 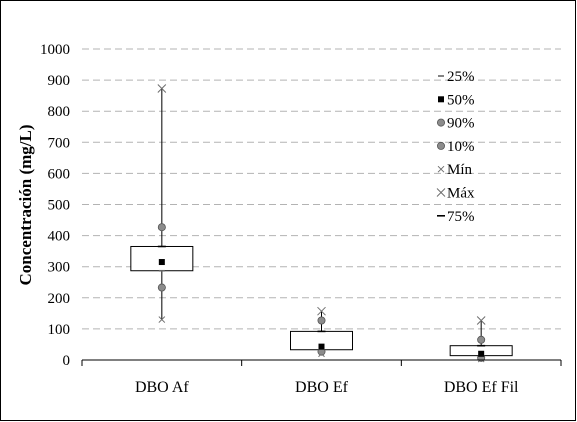 I want to click on legend-label-6: Máx, so click(x=461, y=194).